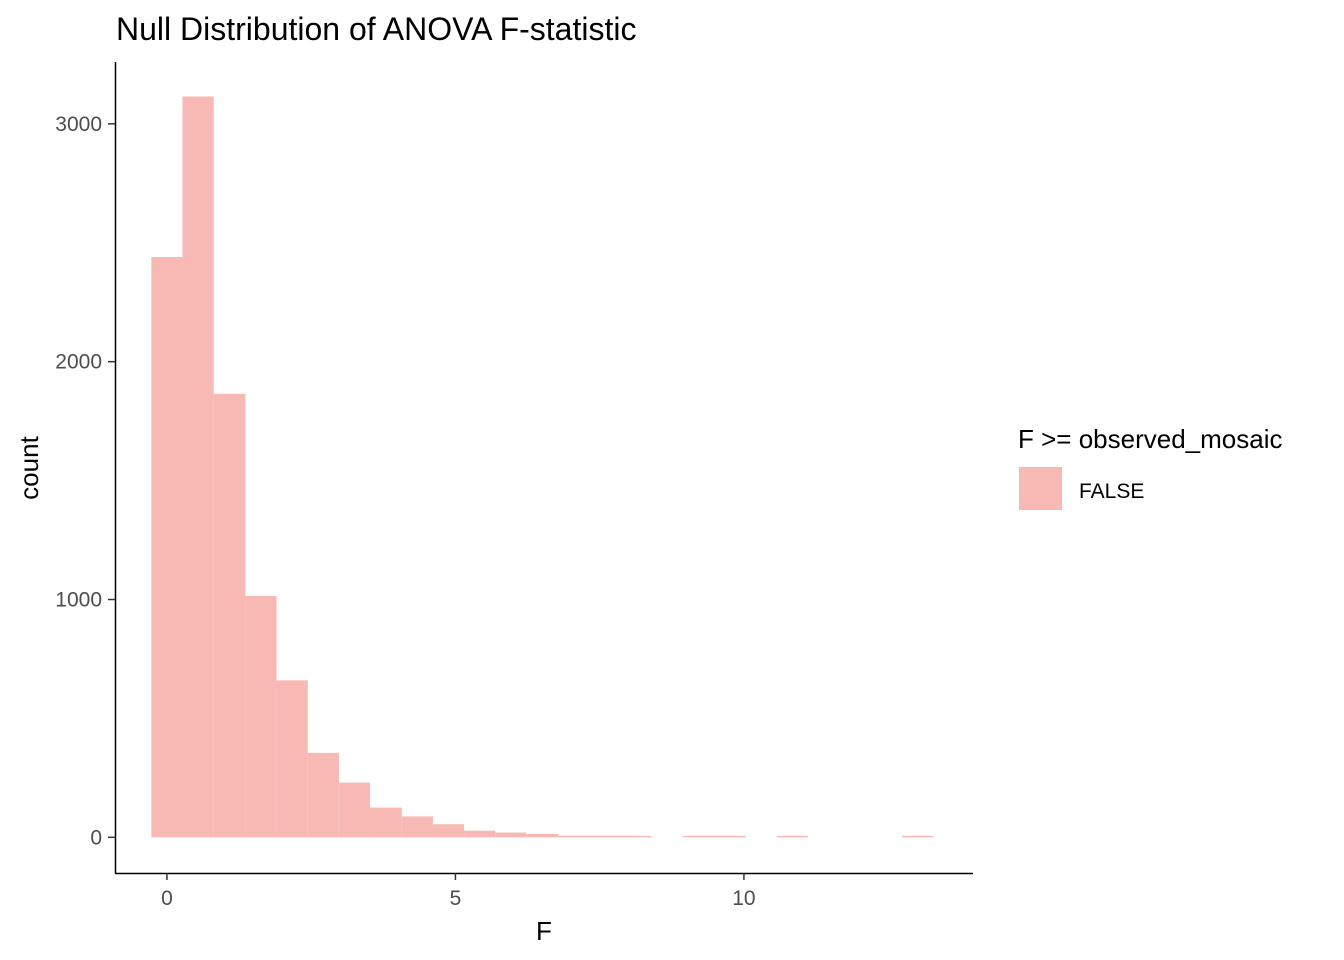 The image size is (1344, 960). Describe the element at coordinates (1111, 491) in the screenshot. I see `legend-label-false: FALSE` at that location.